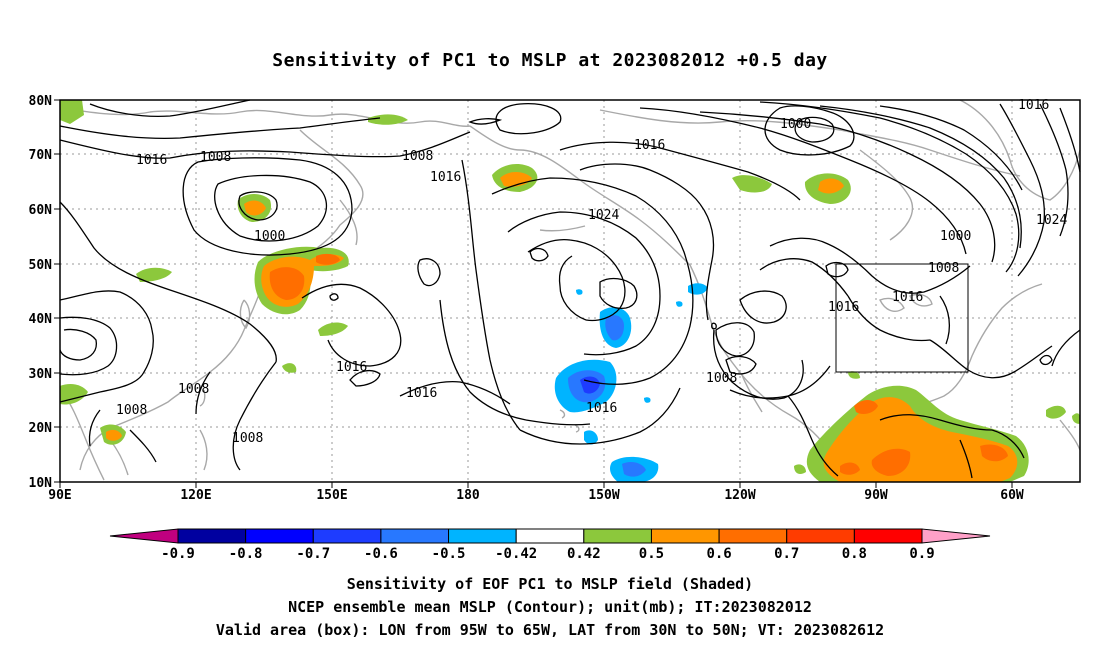 Image resolution: width=1100 pixels, height=650 pixels. What do you see at coordinates (449, 554) in the screenshot?
I see `colorbar-label: -0.5` at bounding box center [449, 554].